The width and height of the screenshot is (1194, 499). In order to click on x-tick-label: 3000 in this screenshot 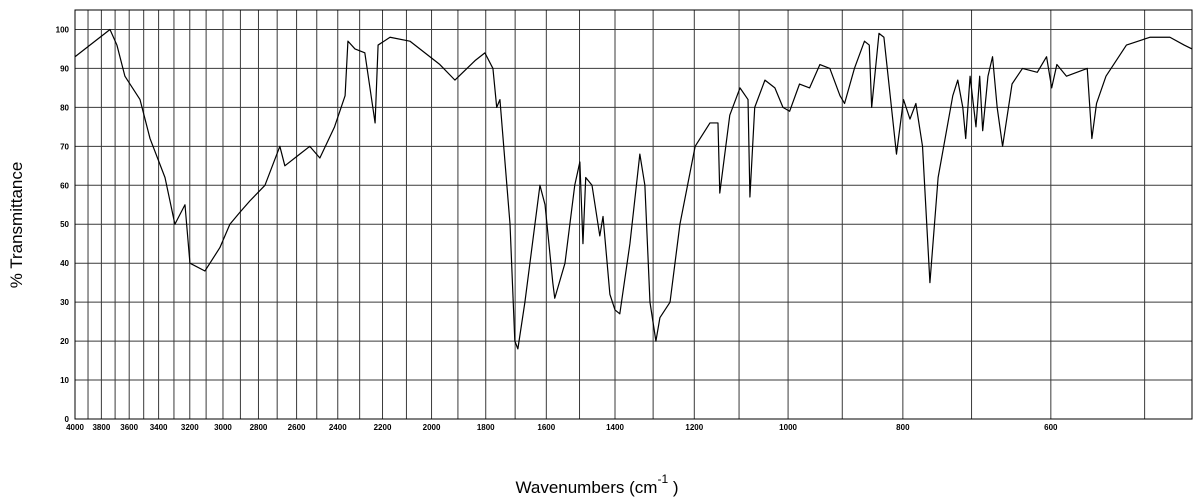, I will do `click(223, 427)`.